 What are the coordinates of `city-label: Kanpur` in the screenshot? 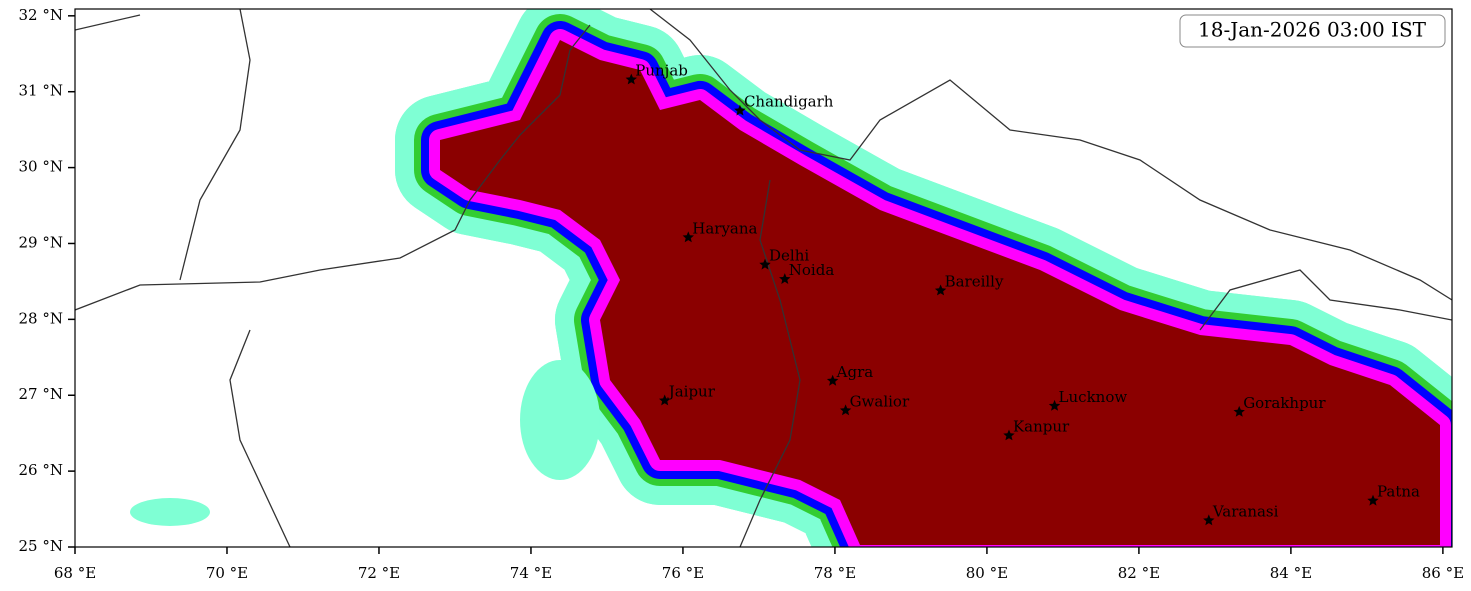 It's located at (1041, 426).